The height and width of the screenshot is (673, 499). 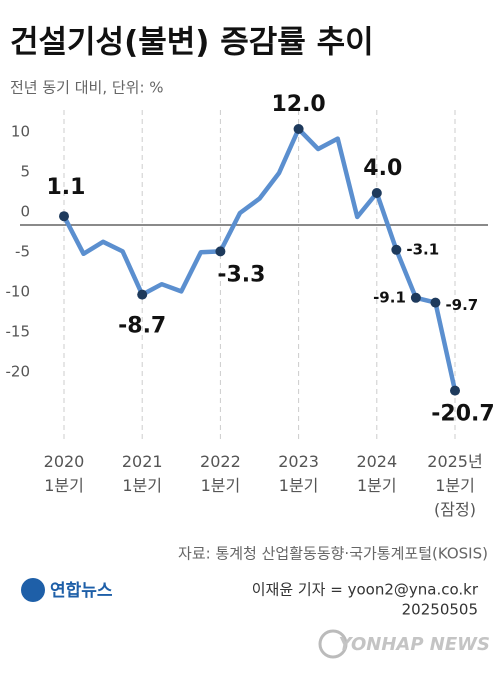 What do you see at coordinates (389, 297) in the screenshot?
I see `value-label: -9.1` at bounding box center [389, 297].